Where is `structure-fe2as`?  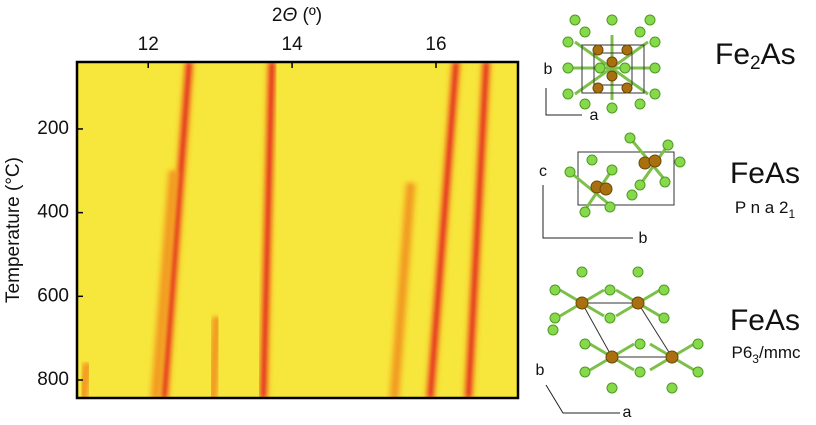 structure-fe2as is located at coordinates (603, 65).